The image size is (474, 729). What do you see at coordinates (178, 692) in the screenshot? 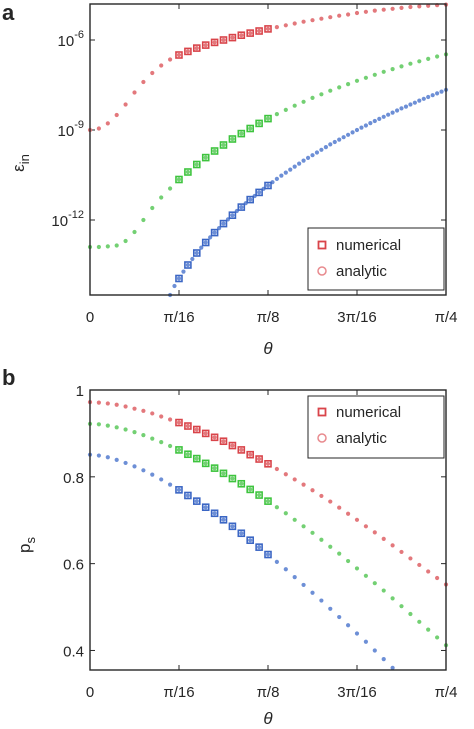
I see `panel-b-xtick-label: π/16` at bounding box center [178, 692].